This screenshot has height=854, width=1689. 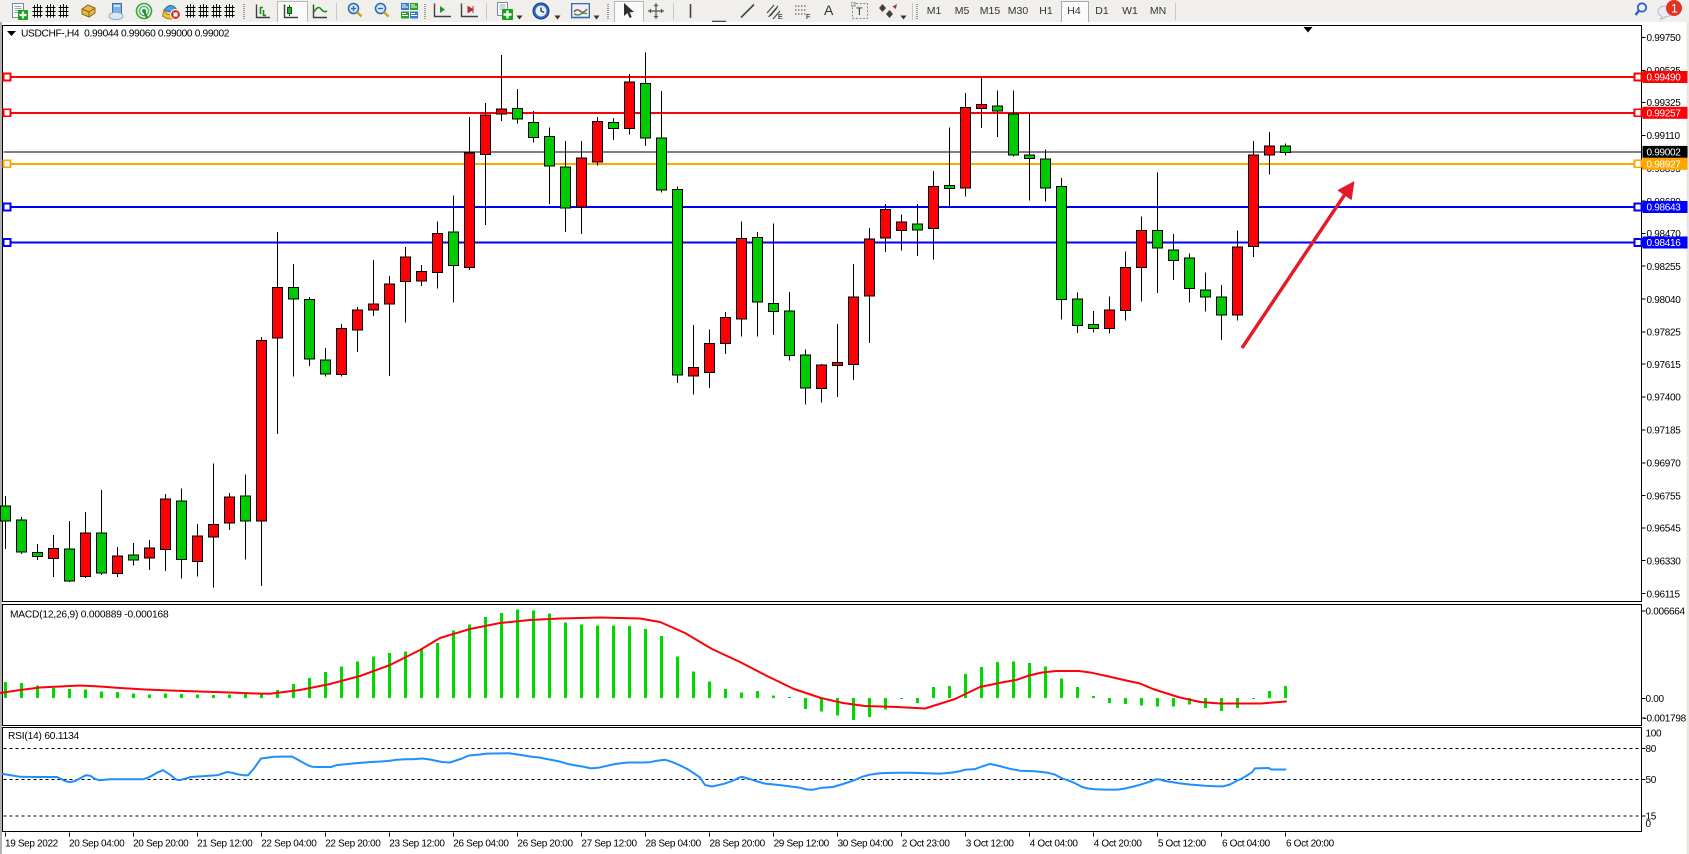 What do you see at coordinates (481, 844) in the screenshot?
I see `svg-text: 26 Sep 04:00` at bounding box center [481, 844].